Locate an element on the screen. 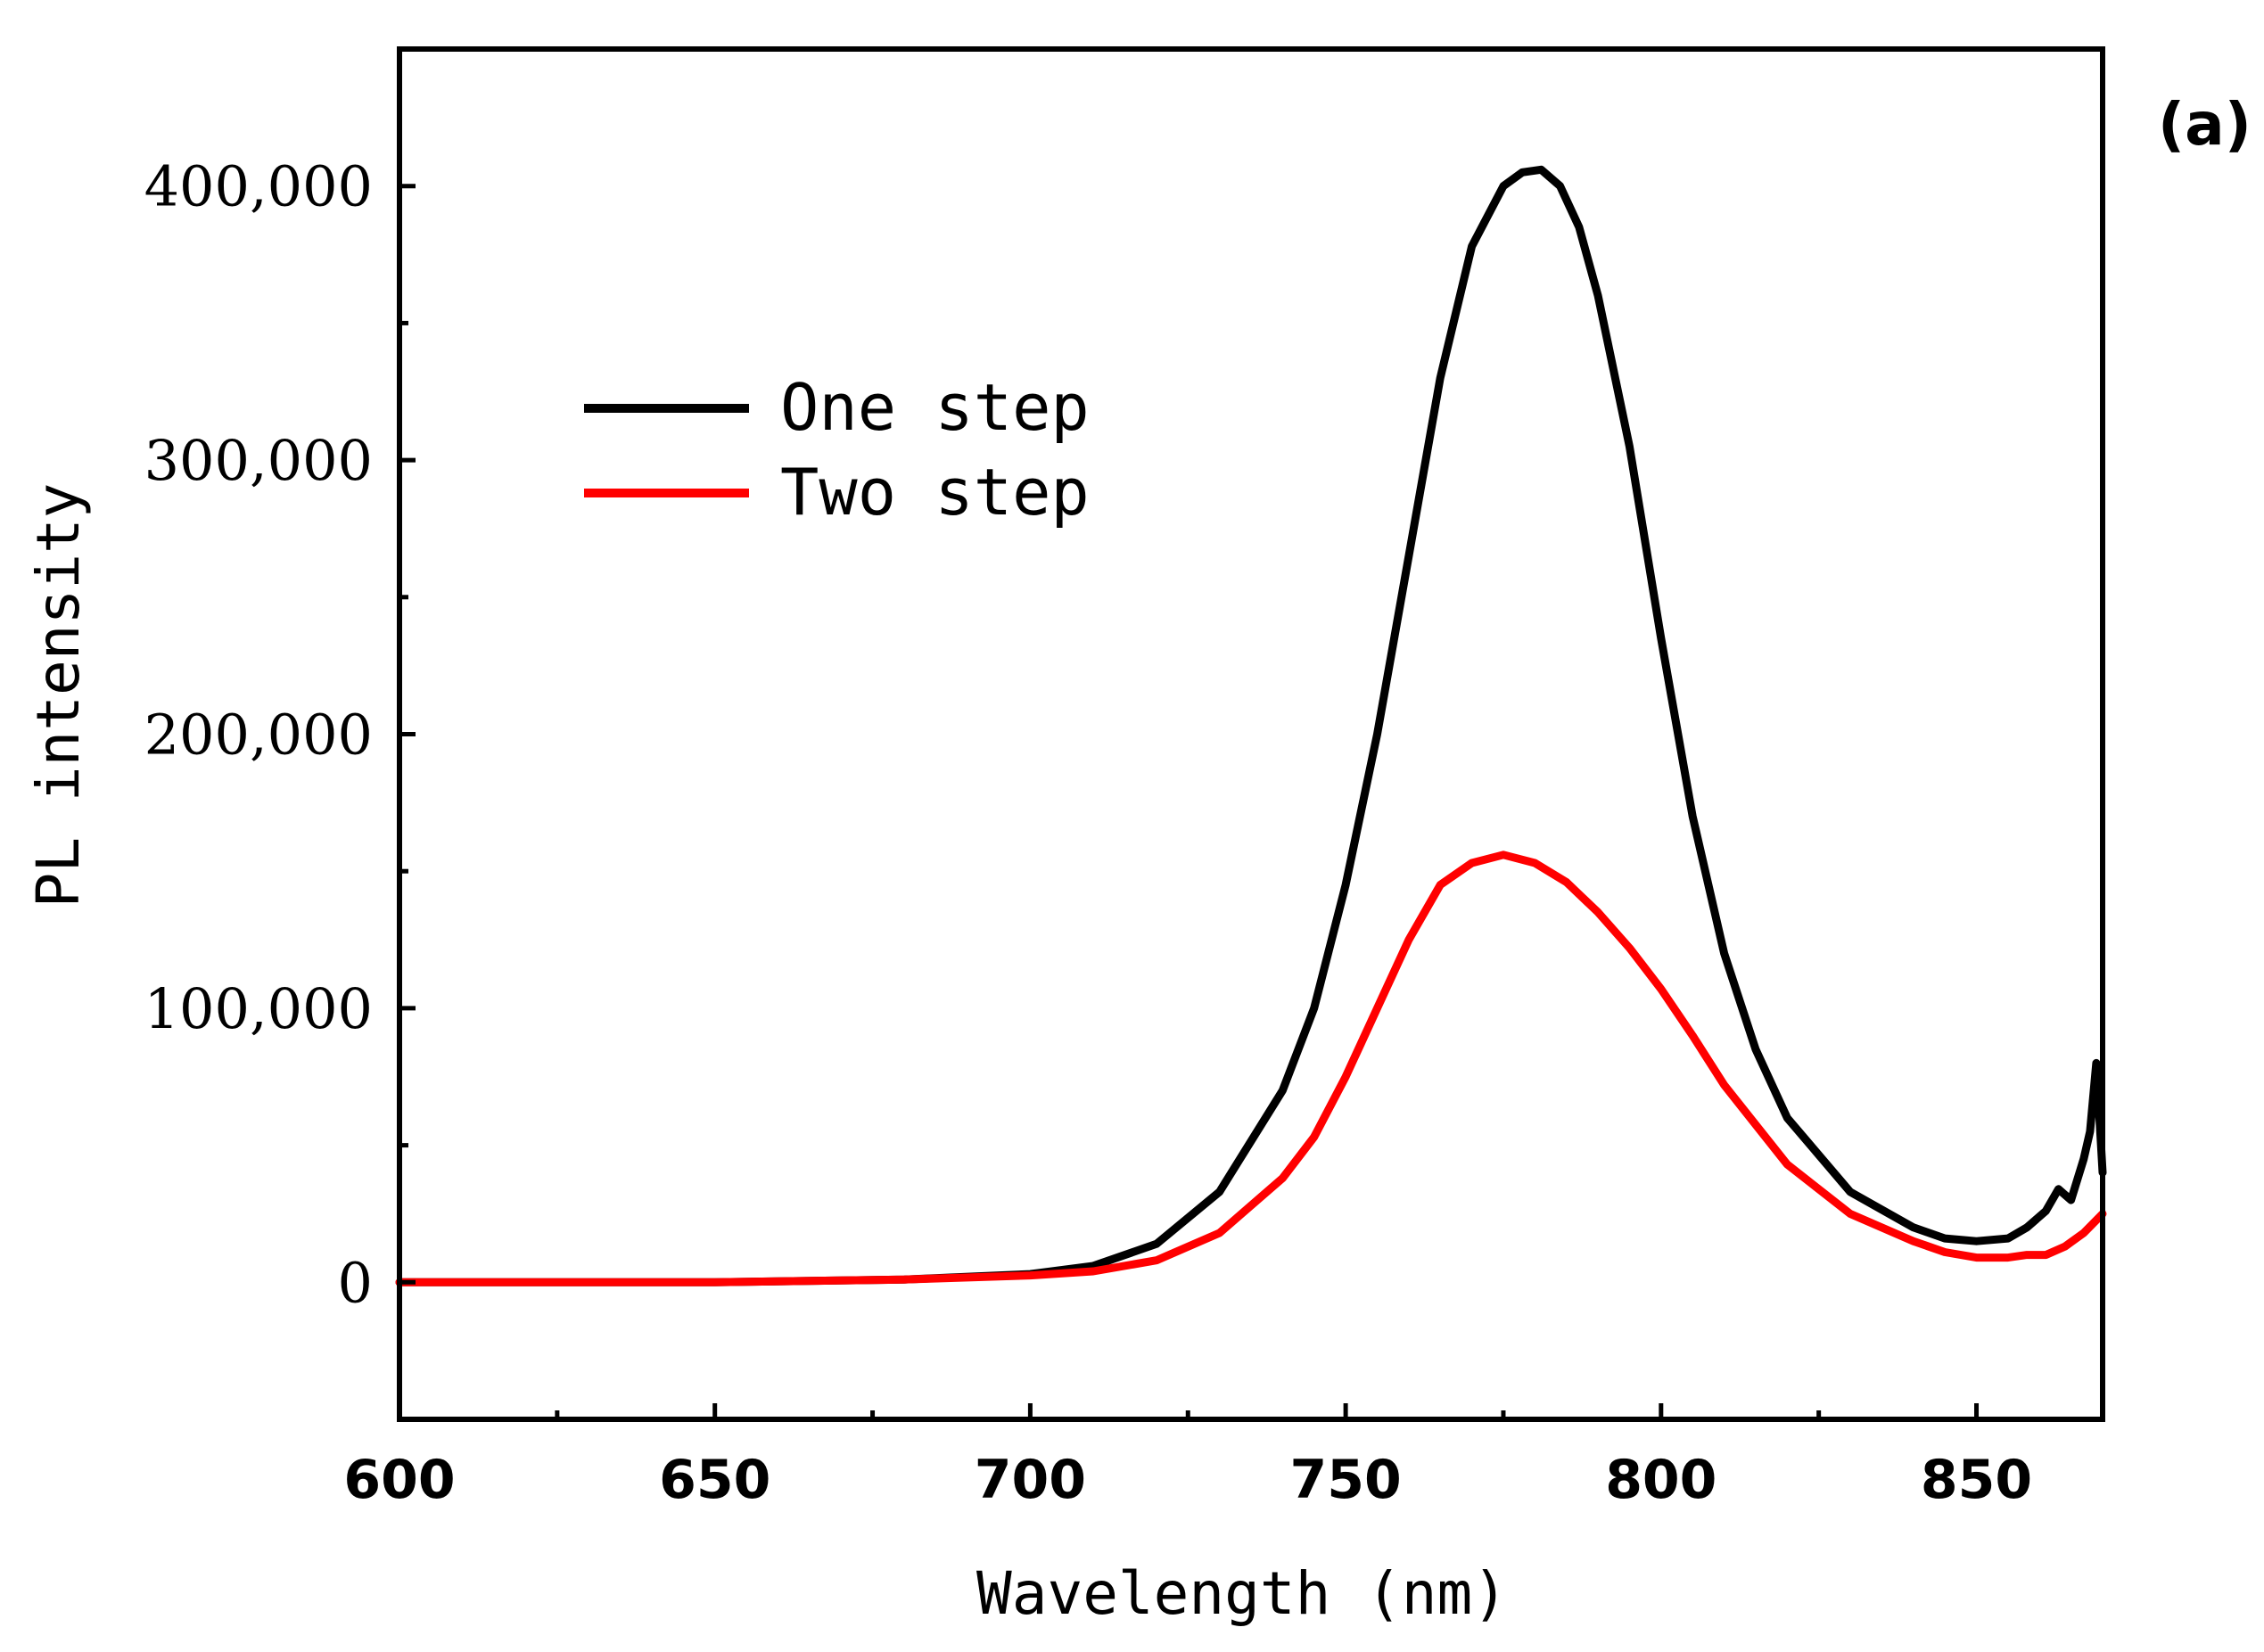 The width and height of the screenshot is (2264, 1652). y-tick-label: 0 is located at coordinates (355, 1283).